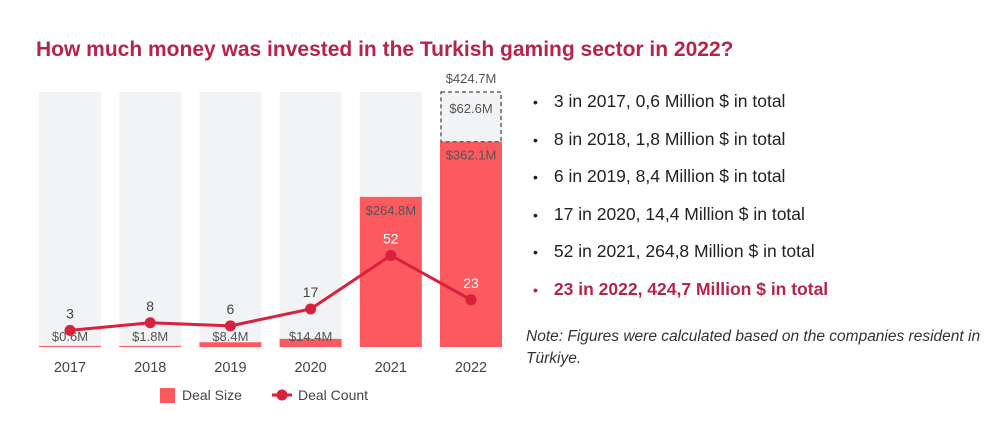  Describe the element at coordinates (212, 395) in the screenshot. I see `legend-deal-size-label: Deal Size` at that location.